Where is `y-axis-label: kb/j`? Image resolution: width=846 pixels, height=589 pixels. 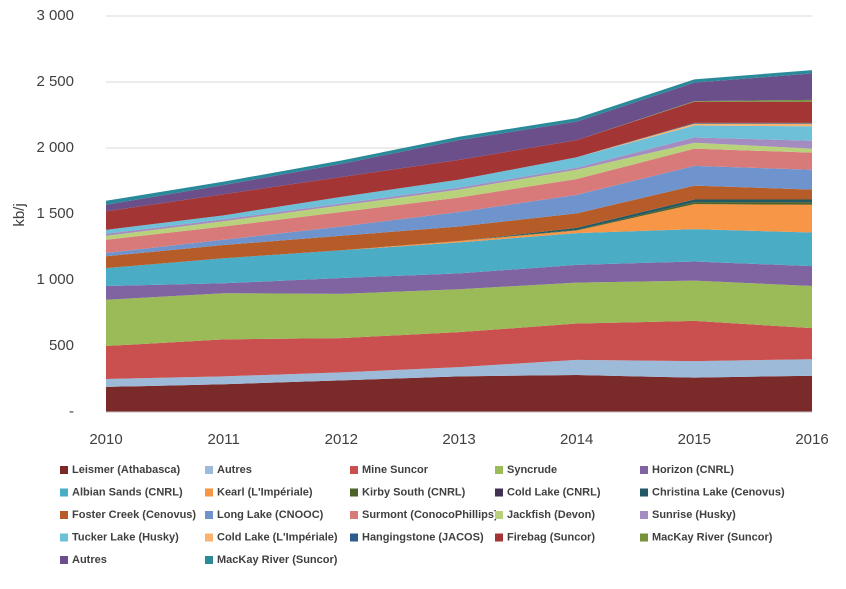
y-axis-label: kb/j is located at coordinates (19, 214).